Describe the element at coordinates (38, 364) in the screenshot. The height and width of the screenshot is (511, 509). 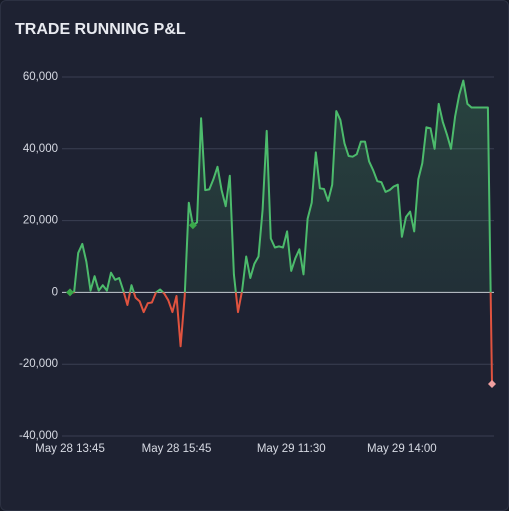
I see `y-tick-label: -20,000` at that location.